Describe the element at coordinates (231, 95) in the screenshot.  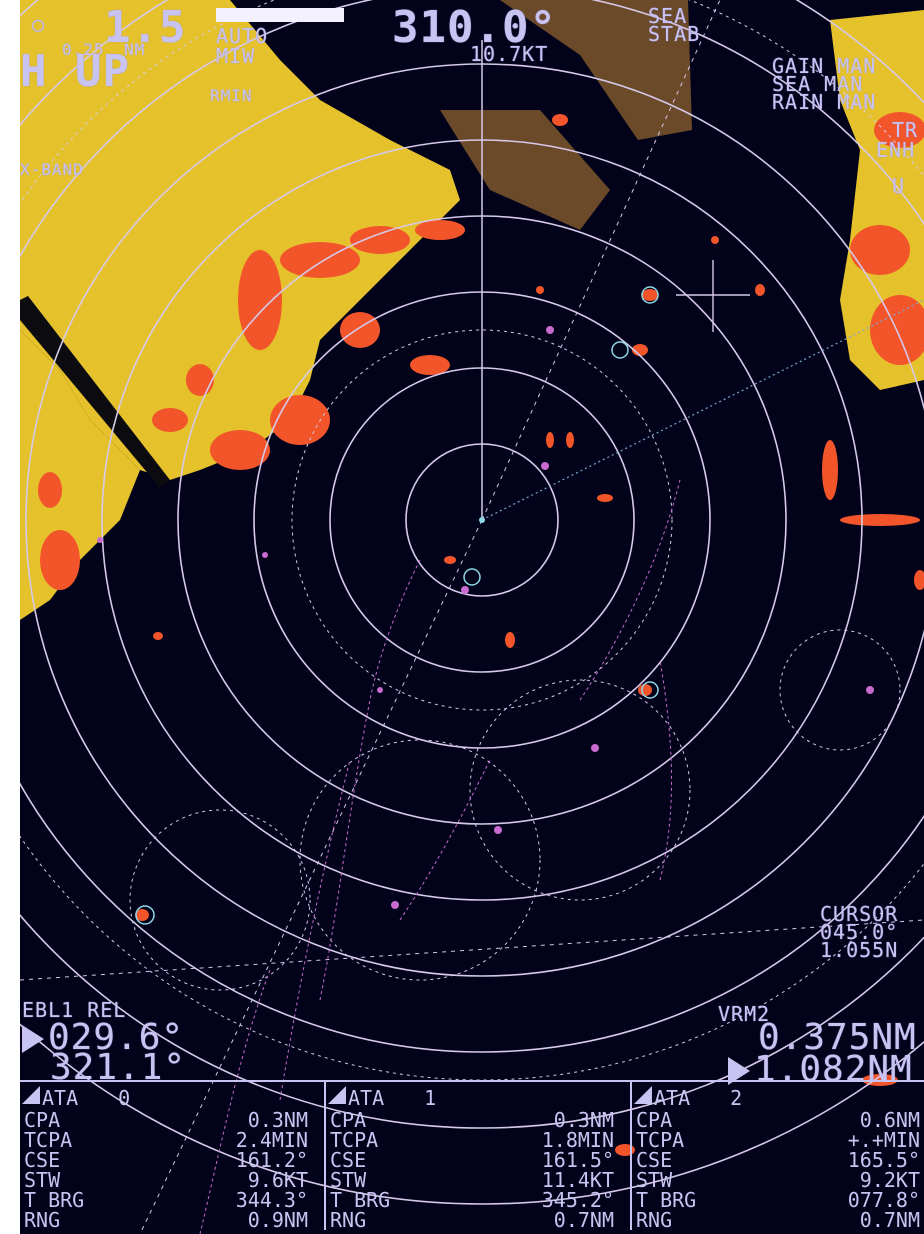
I see `rmin-label: RMIN` at that location.